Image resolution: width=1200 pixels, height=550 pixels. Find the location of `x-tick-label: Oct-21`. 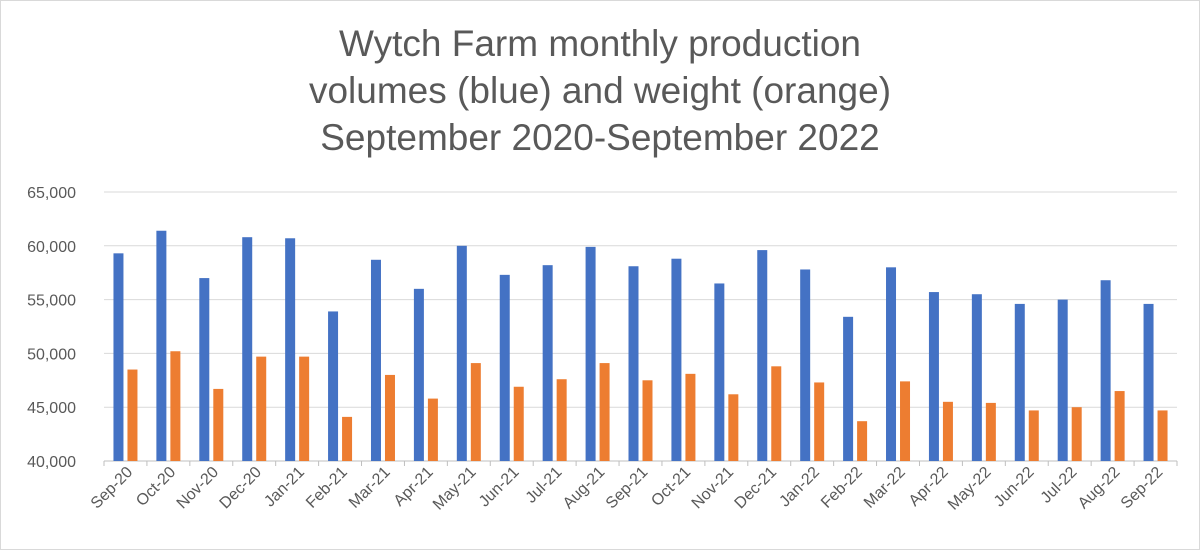

x-tick-label: Oct-21 is located at coordinates (671, 487).